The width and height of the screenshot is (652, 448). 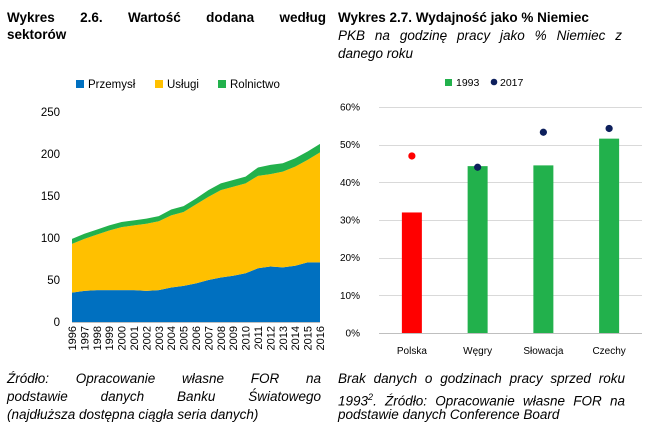 What do you see at coordinates (37, 34) in the screenshot?
I see `left-chart-title-line2: sektorów` at bounding box center [37, 34].